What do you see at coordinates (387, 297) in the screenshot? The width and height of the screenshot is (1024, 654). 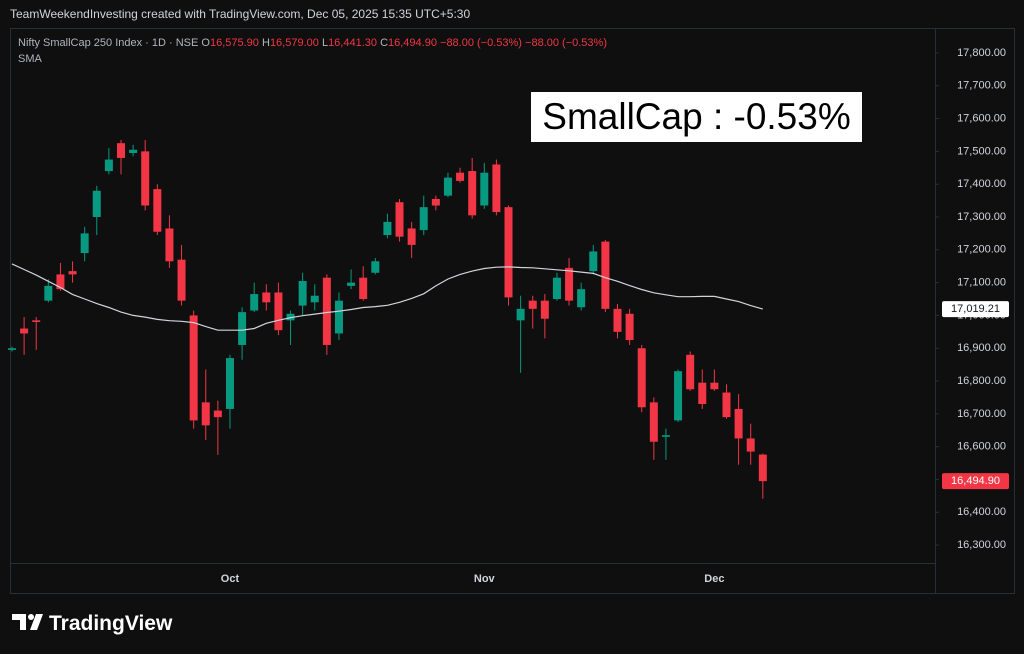 I see `sma-line` at bounding box center [387, 297].